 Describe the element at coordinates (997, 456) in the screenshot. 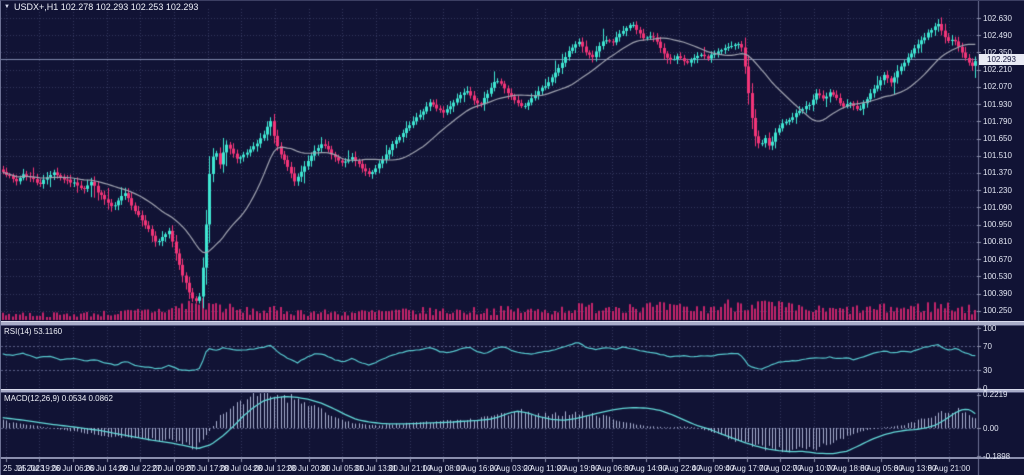

I see `macd-axis-label: -0.1898` at that location.